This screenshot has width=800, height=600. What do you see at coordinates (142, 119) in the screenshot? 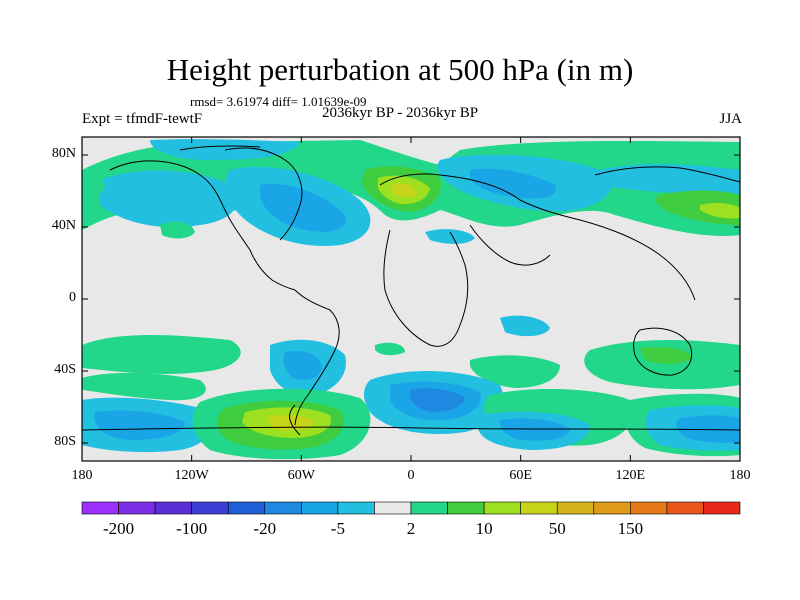
I see `experiment-label: Expt = tfmdF-tewtF` at bounding box center [142, 119].